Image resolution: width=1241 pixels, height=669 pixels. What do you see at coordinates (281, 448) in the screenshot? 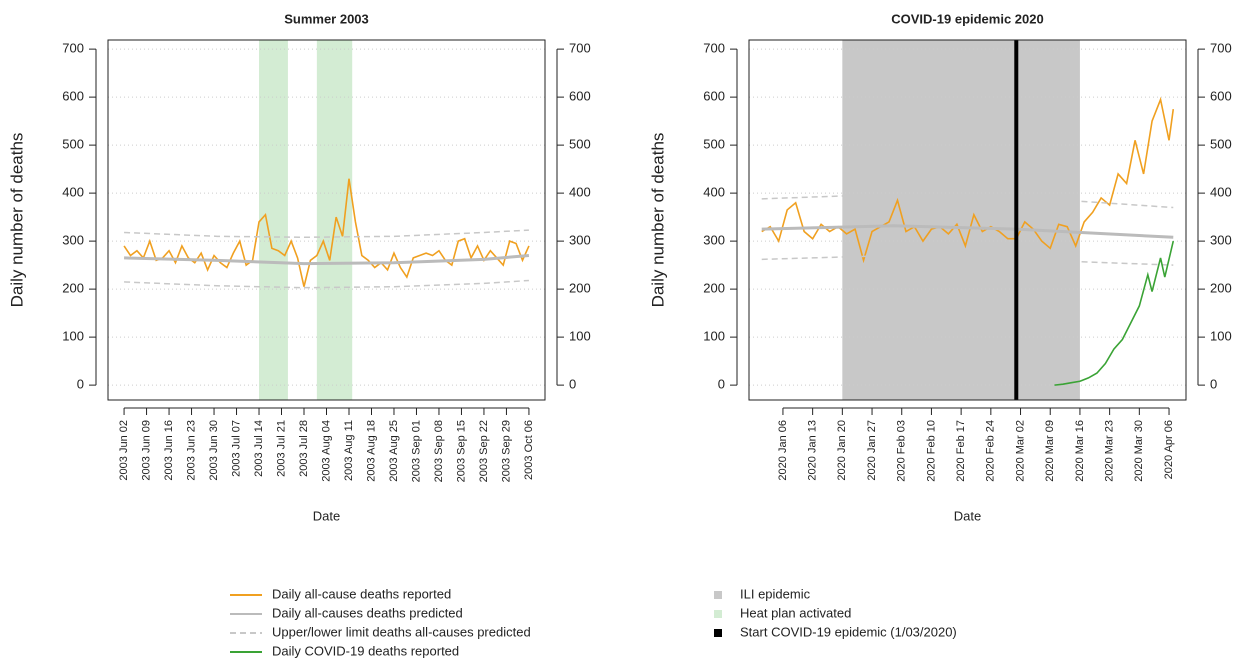
I see `x-tick-label: 2003 Jul 21` at bounding box center [281, 448].